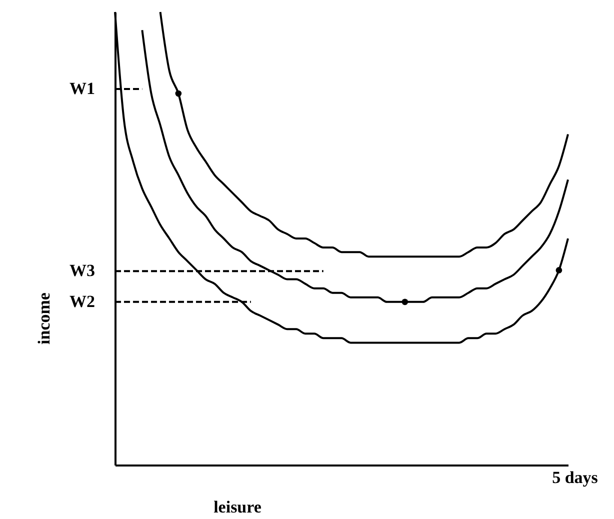 Image resolution: width=614 pixels, height=519 pixels. I want to click on series-label: W3, so click(82, 270).